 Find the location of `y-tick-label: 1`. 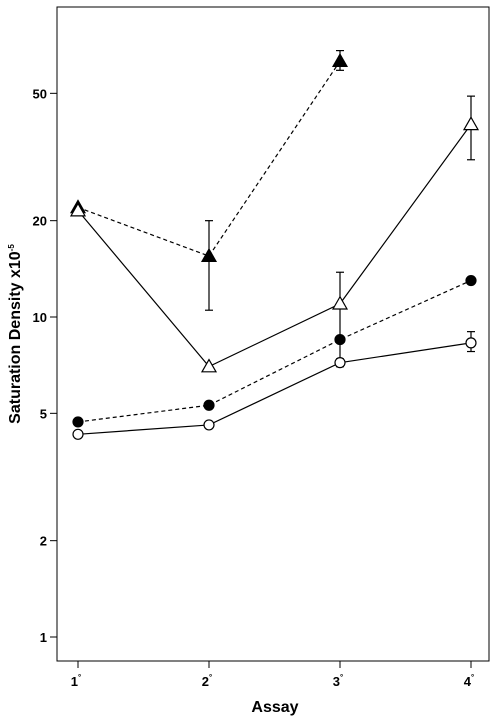

y-tick-label: 1 is located at coordinates (43, 637).